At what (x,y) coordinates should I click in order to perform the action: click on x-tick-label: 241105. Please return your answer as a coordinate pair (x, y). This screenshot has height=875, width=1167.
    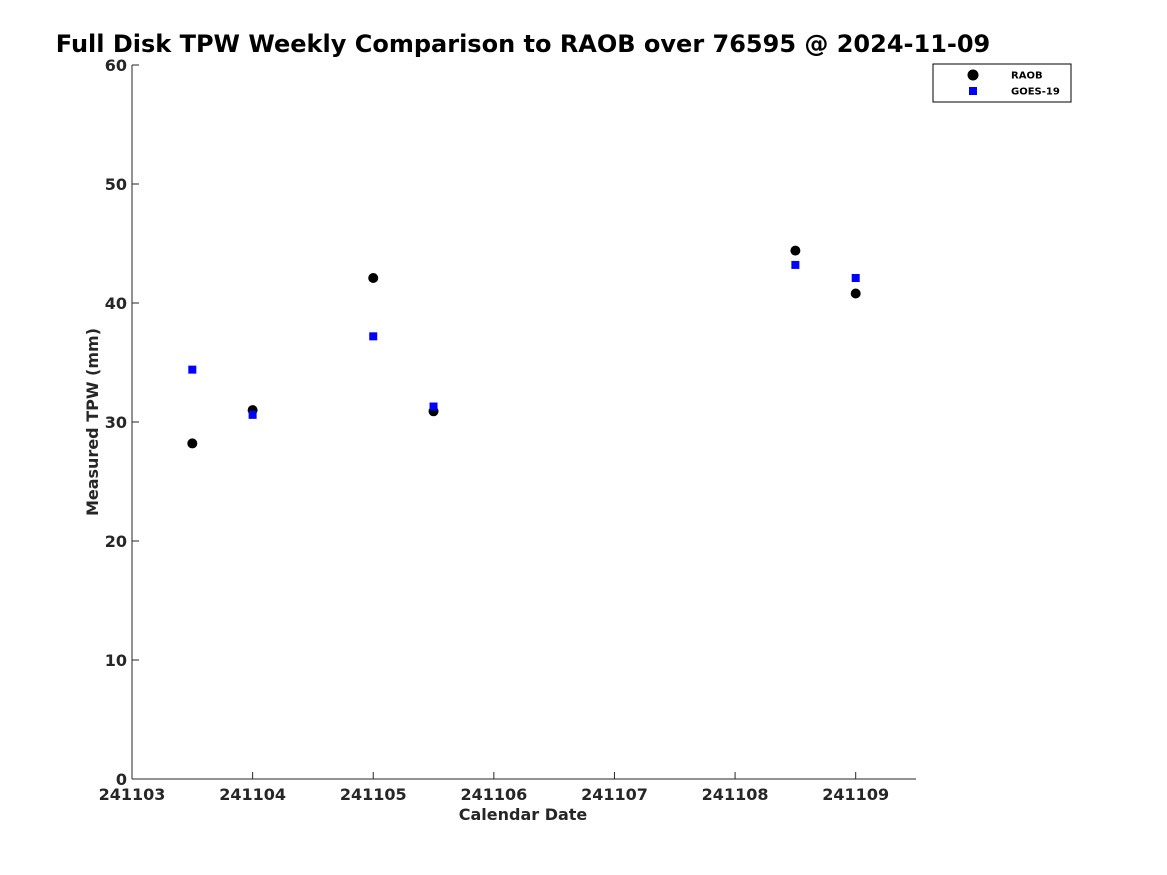
    Looking at the image, I should click on (373, 794).